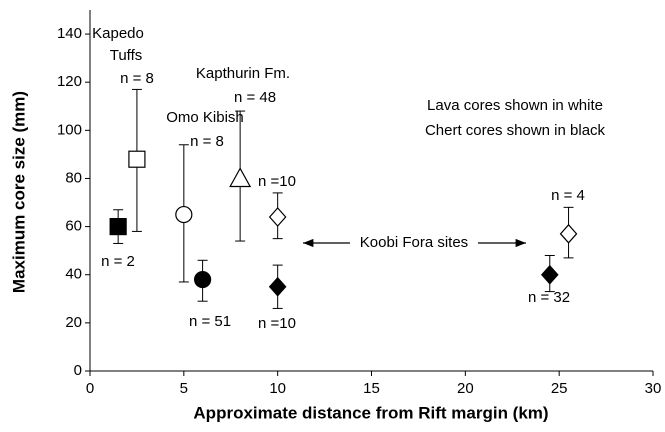  Describe the element at coordinates (69, 129) in the screenshot. I see `y-tick-label: 100` at that location.